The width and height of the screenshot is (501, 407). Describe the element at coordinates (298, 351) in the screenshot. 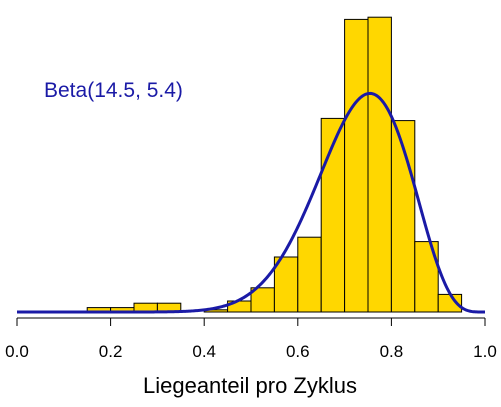

I see `x-tick-label: 0.6` at that location.